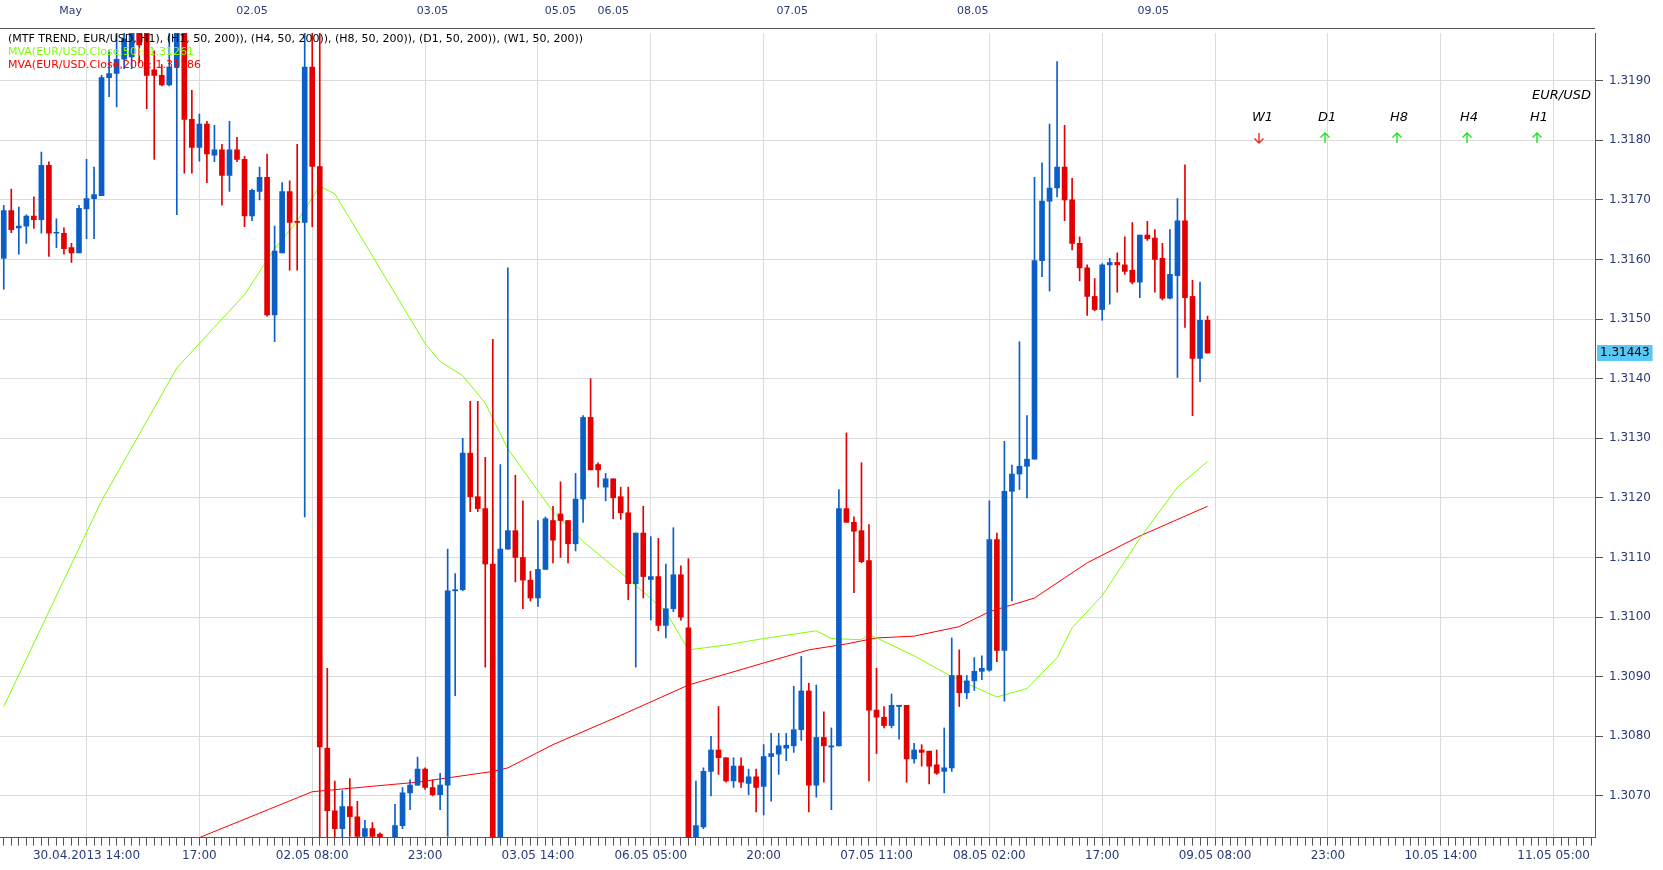 The width and height of the screenshot is (1663, 870). Describe the element at coordinates (876, 854) in the screenshot. I see `x-tick-label: 07.05 11:00` at that location.